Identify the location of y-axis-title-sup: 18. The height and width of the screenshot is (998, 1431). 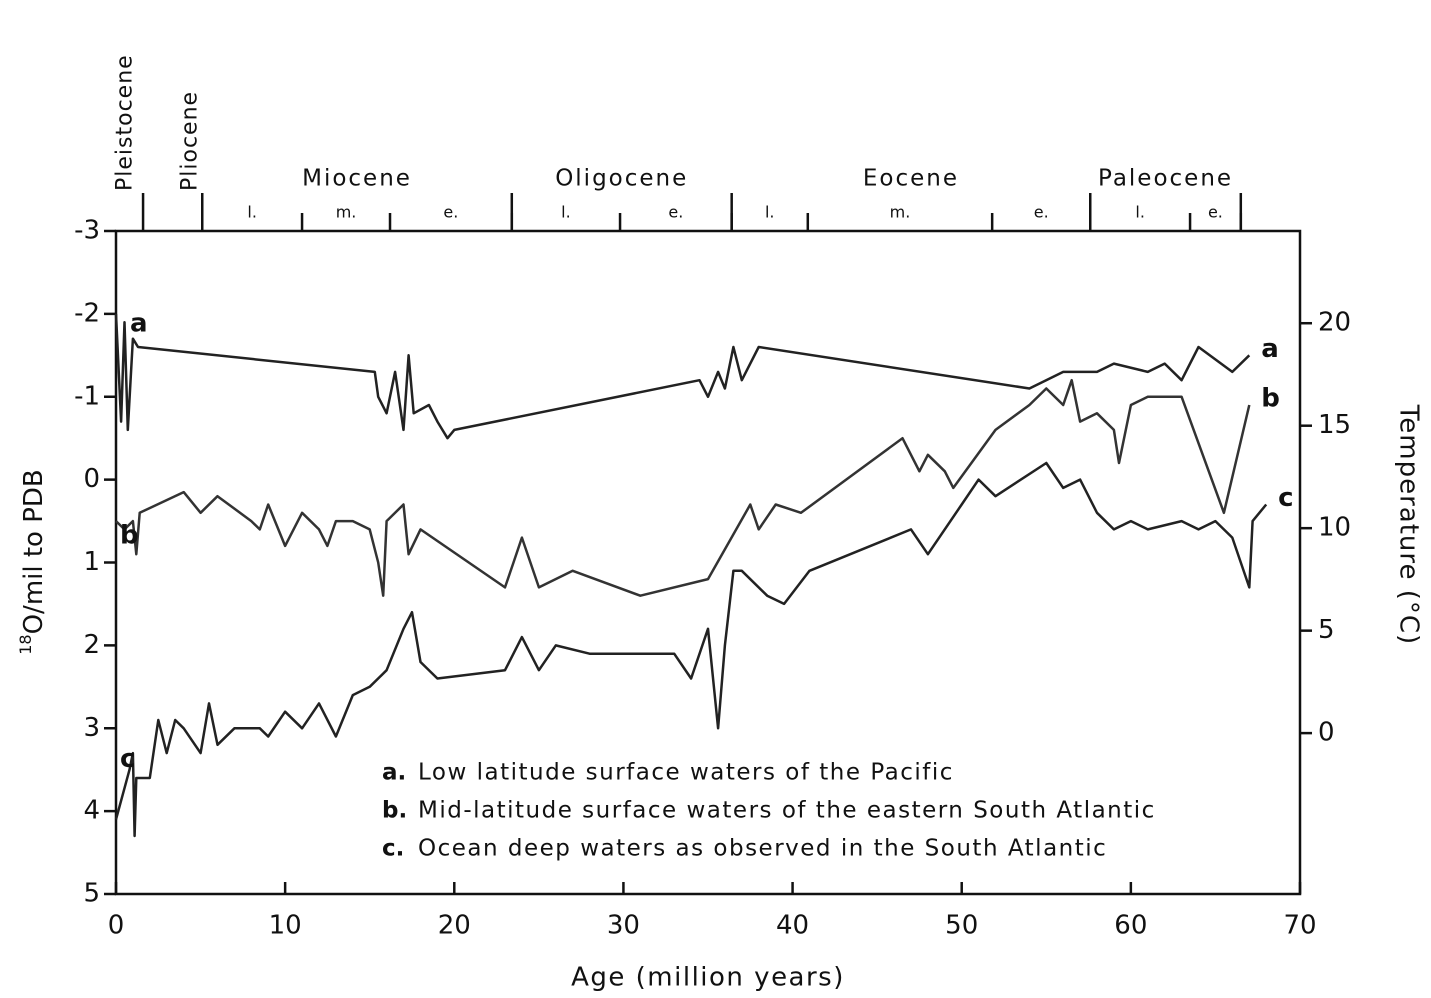
(25, 644).